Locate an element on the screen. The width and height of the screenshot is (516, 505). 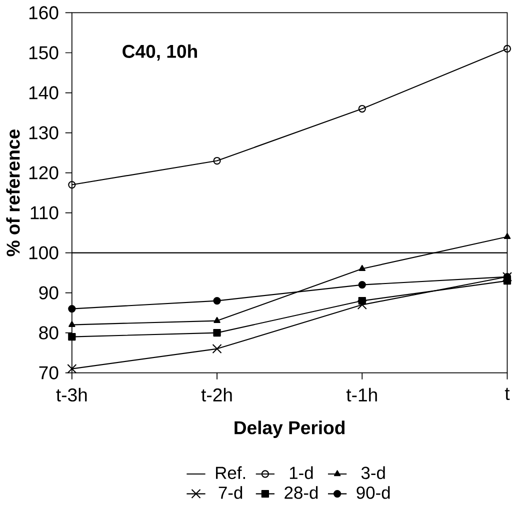
x-tick-label: t-2h is located at coordinates (216, 395).